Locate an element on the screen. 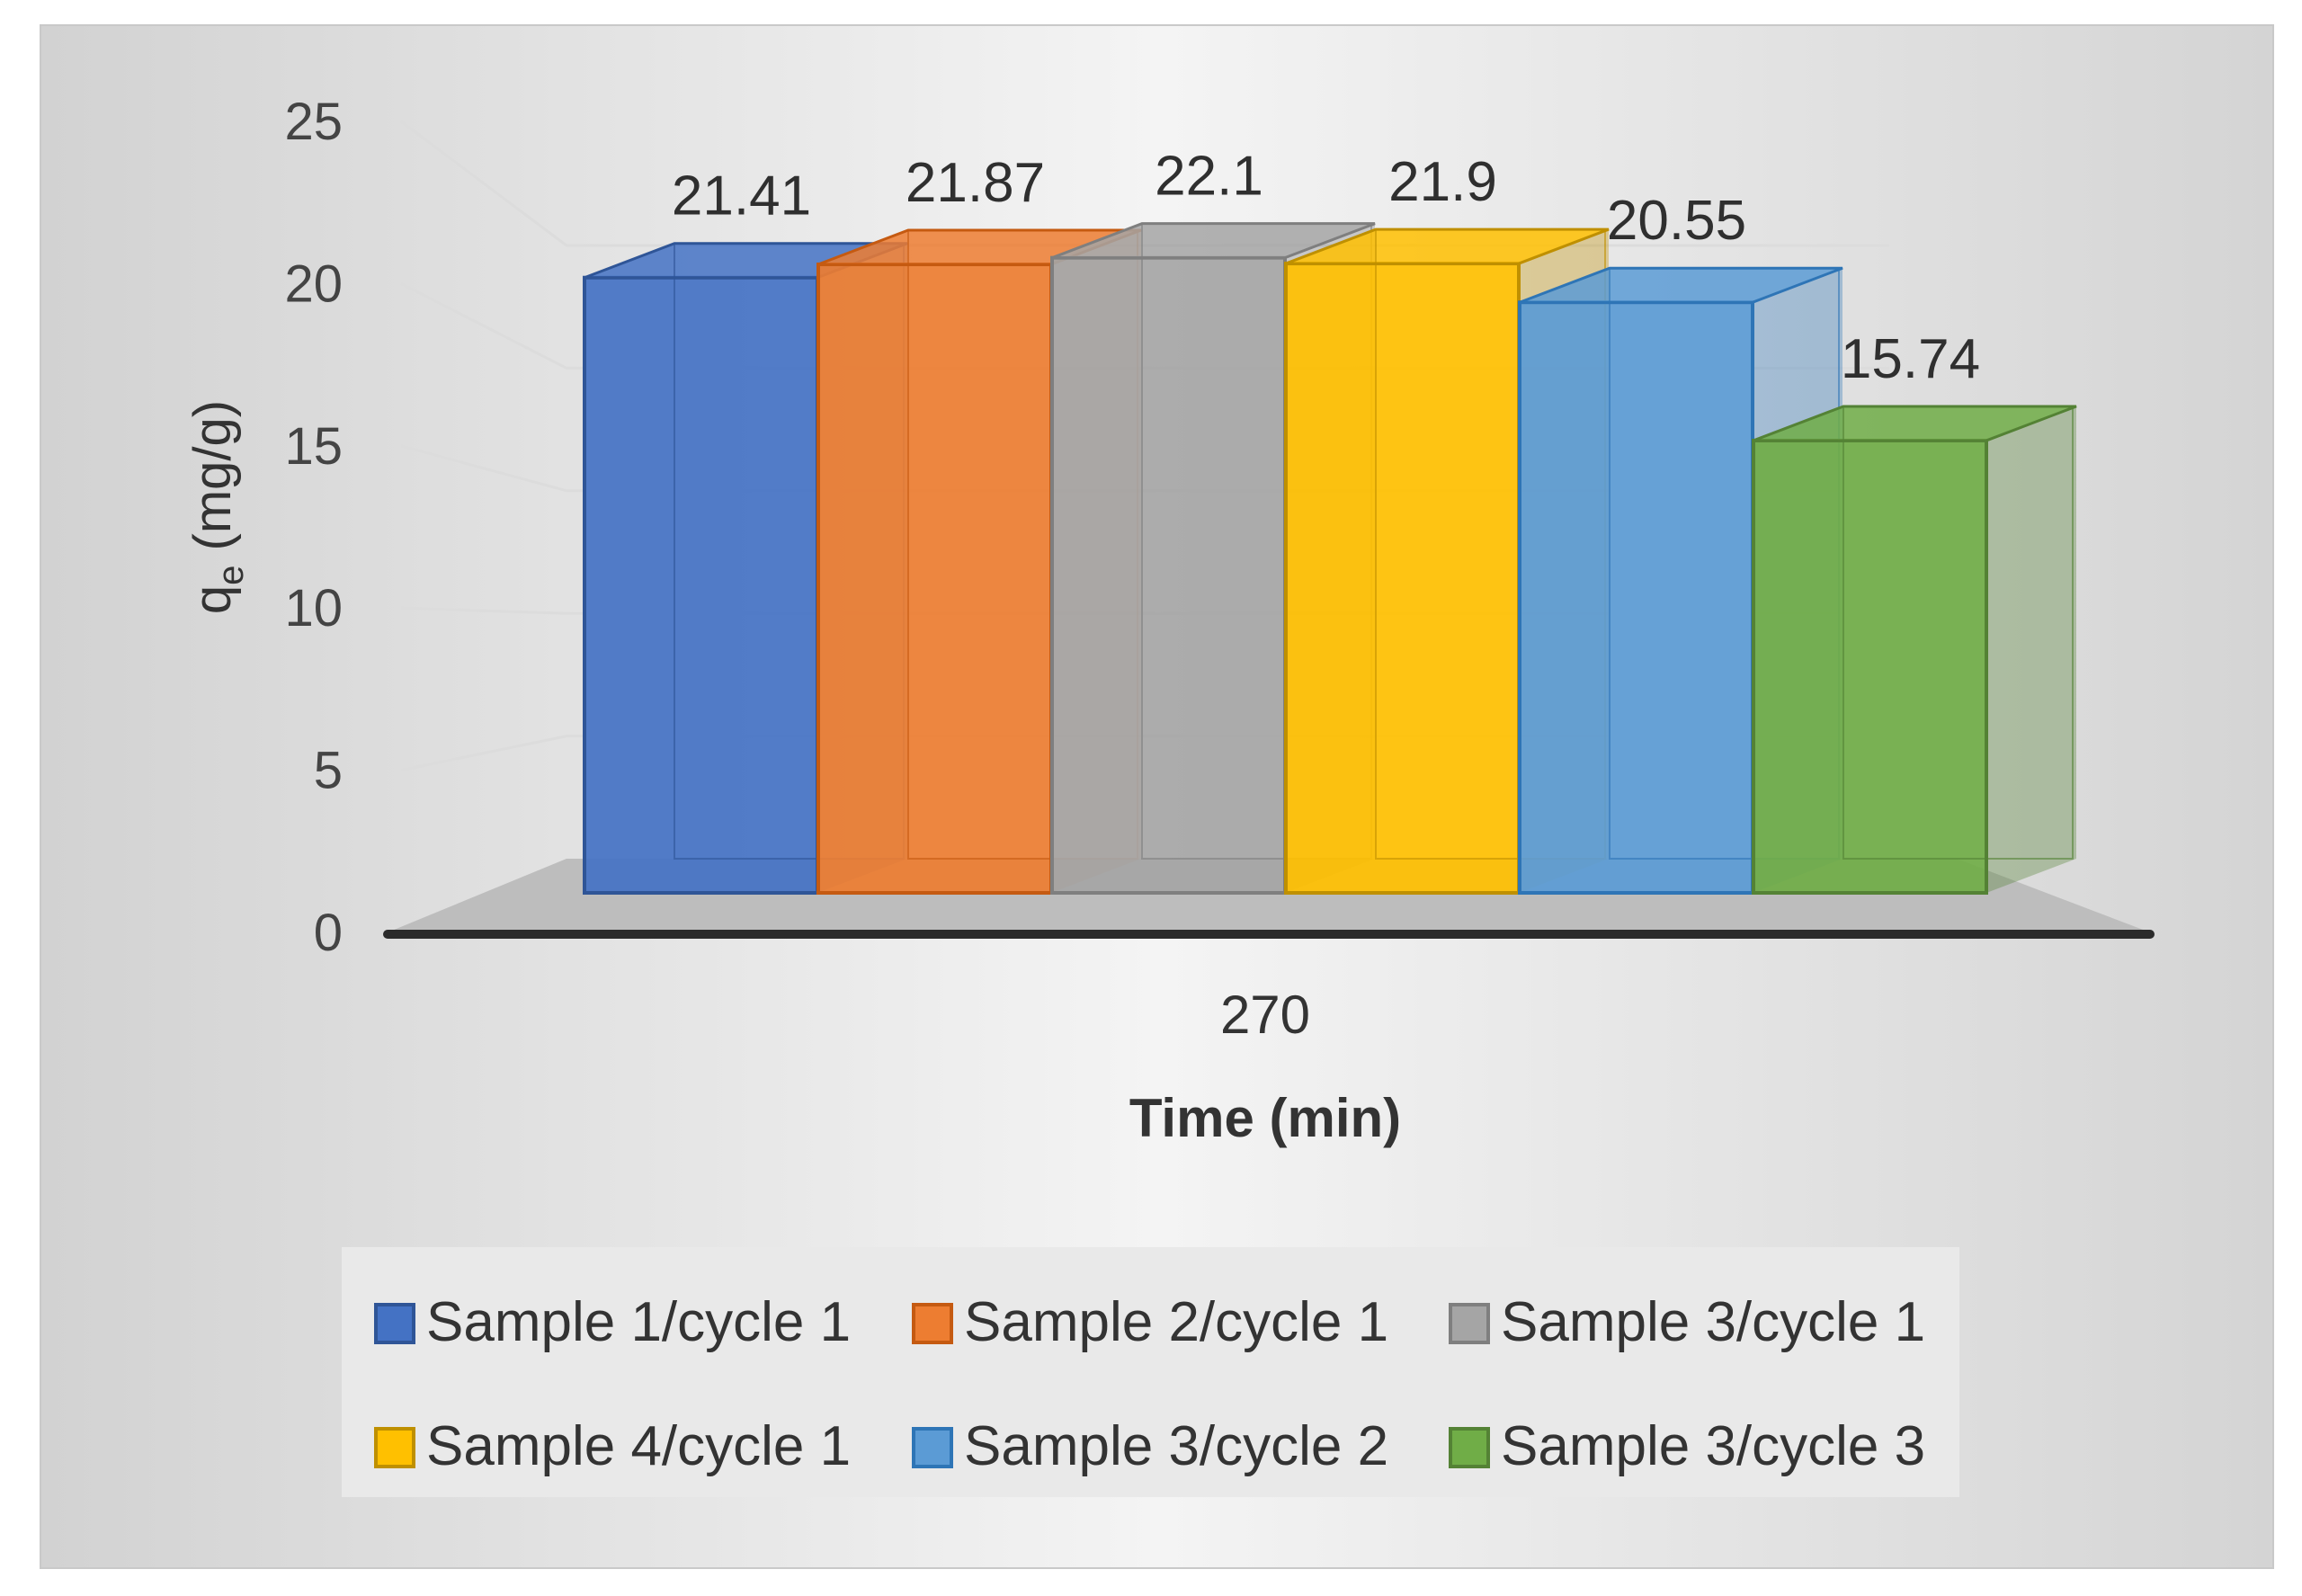  legend-item-5: Sample 3/cycle 2 is located at coordinates (1150, 1446).